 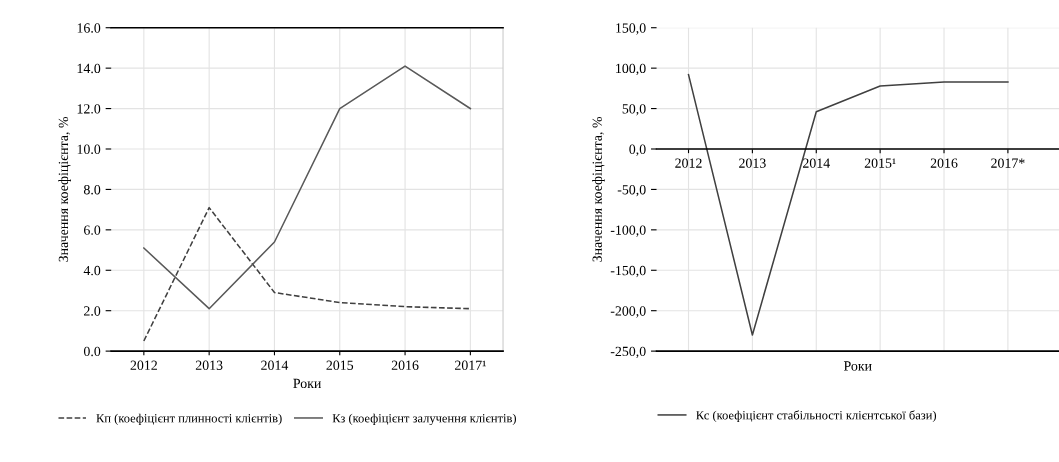 What do you see at coordinates (637, 150) in the screenshot?
I see `y-tick-label: 0,0` at bounding box center [637, 150].